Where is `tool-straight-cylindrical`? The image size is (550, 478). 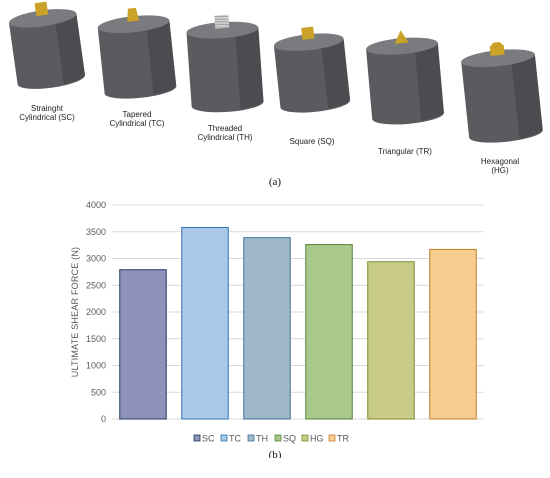
tool-straight-cylindrical is located at coordinates (46, 45).